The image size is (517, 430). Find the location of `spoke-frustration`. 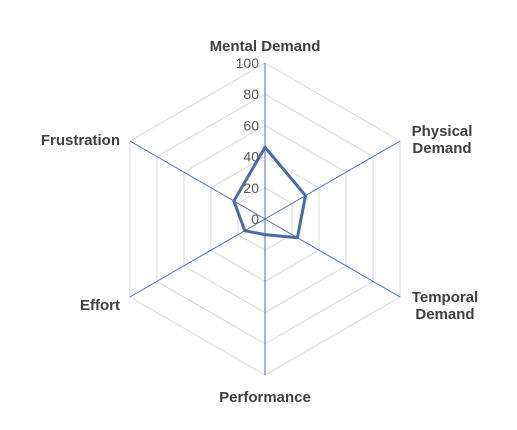

spoke-frustration is located at coordinates (197, 180).